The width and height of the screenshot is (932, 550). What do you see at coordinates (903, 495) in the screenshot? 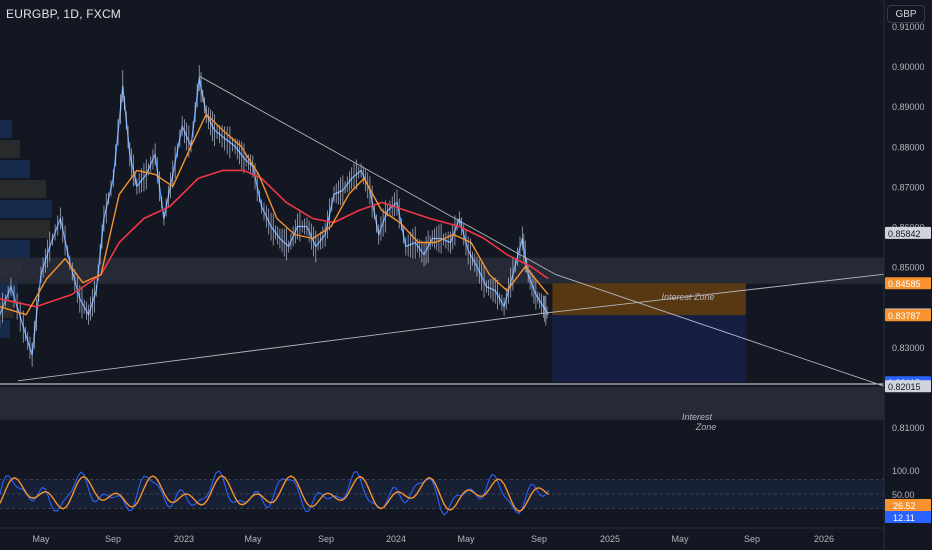
I see `stochastic-tick: 50.00` at bounding box center [903, 495].